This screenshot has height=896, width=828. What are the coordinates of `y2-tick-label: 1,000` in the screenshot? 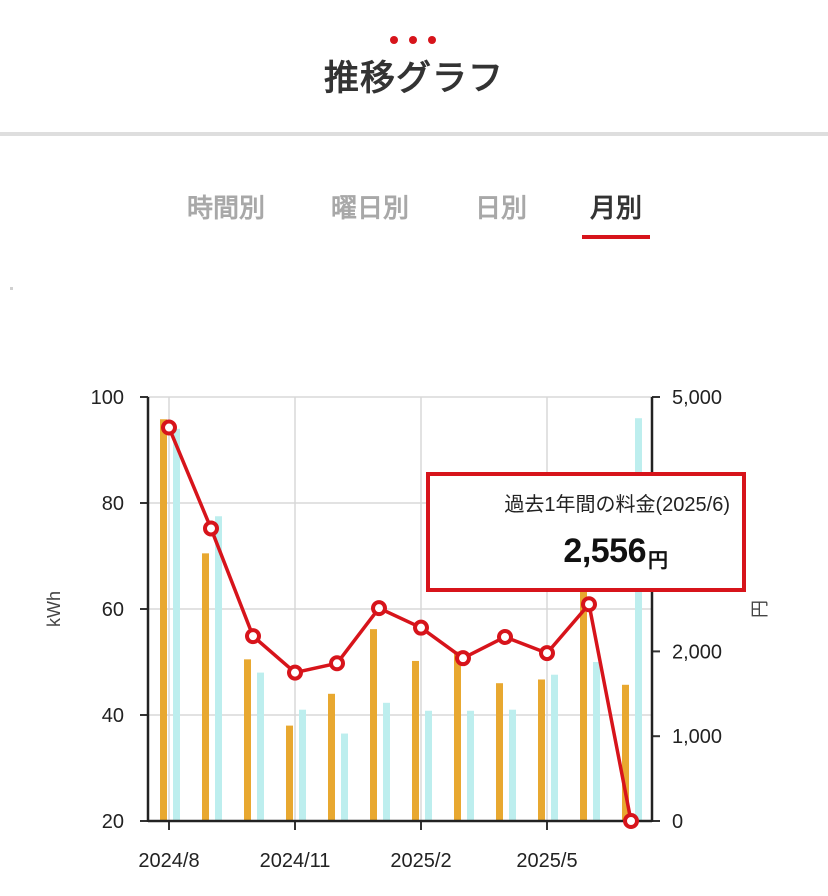 It's located at (697, 737).